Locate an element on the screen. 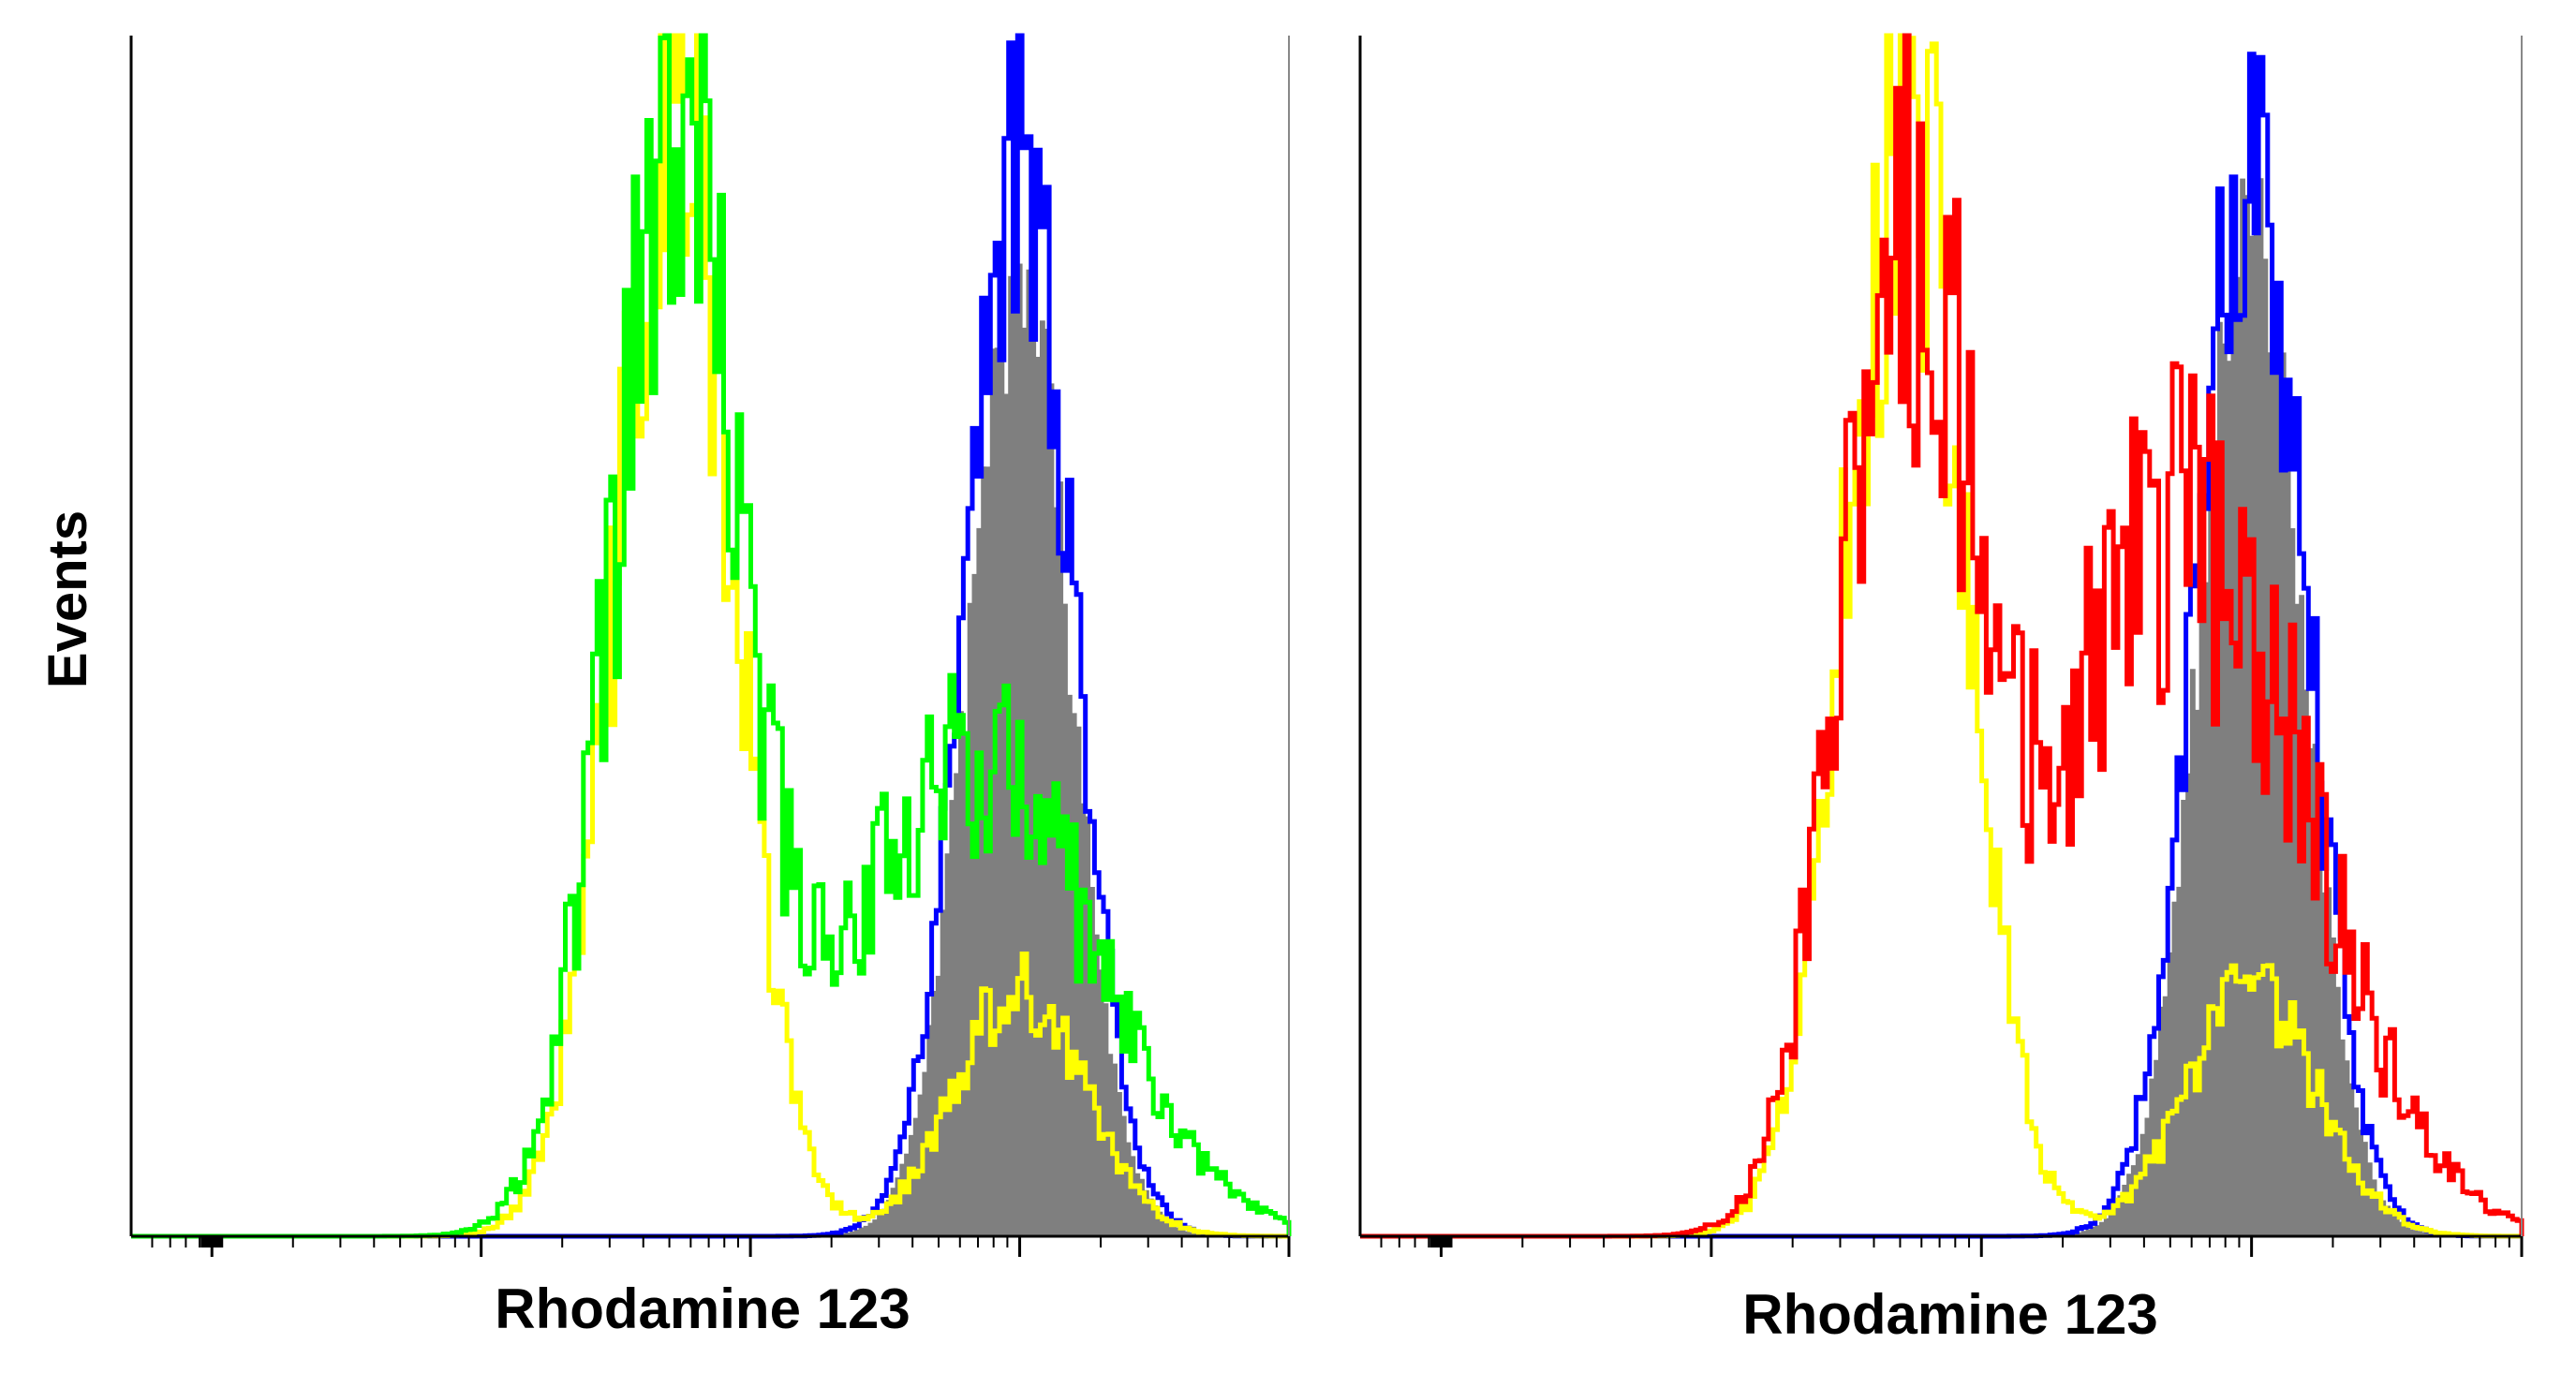  left-x-axis-label: Rhodamine 123 is located at coordinates (702, 1308).